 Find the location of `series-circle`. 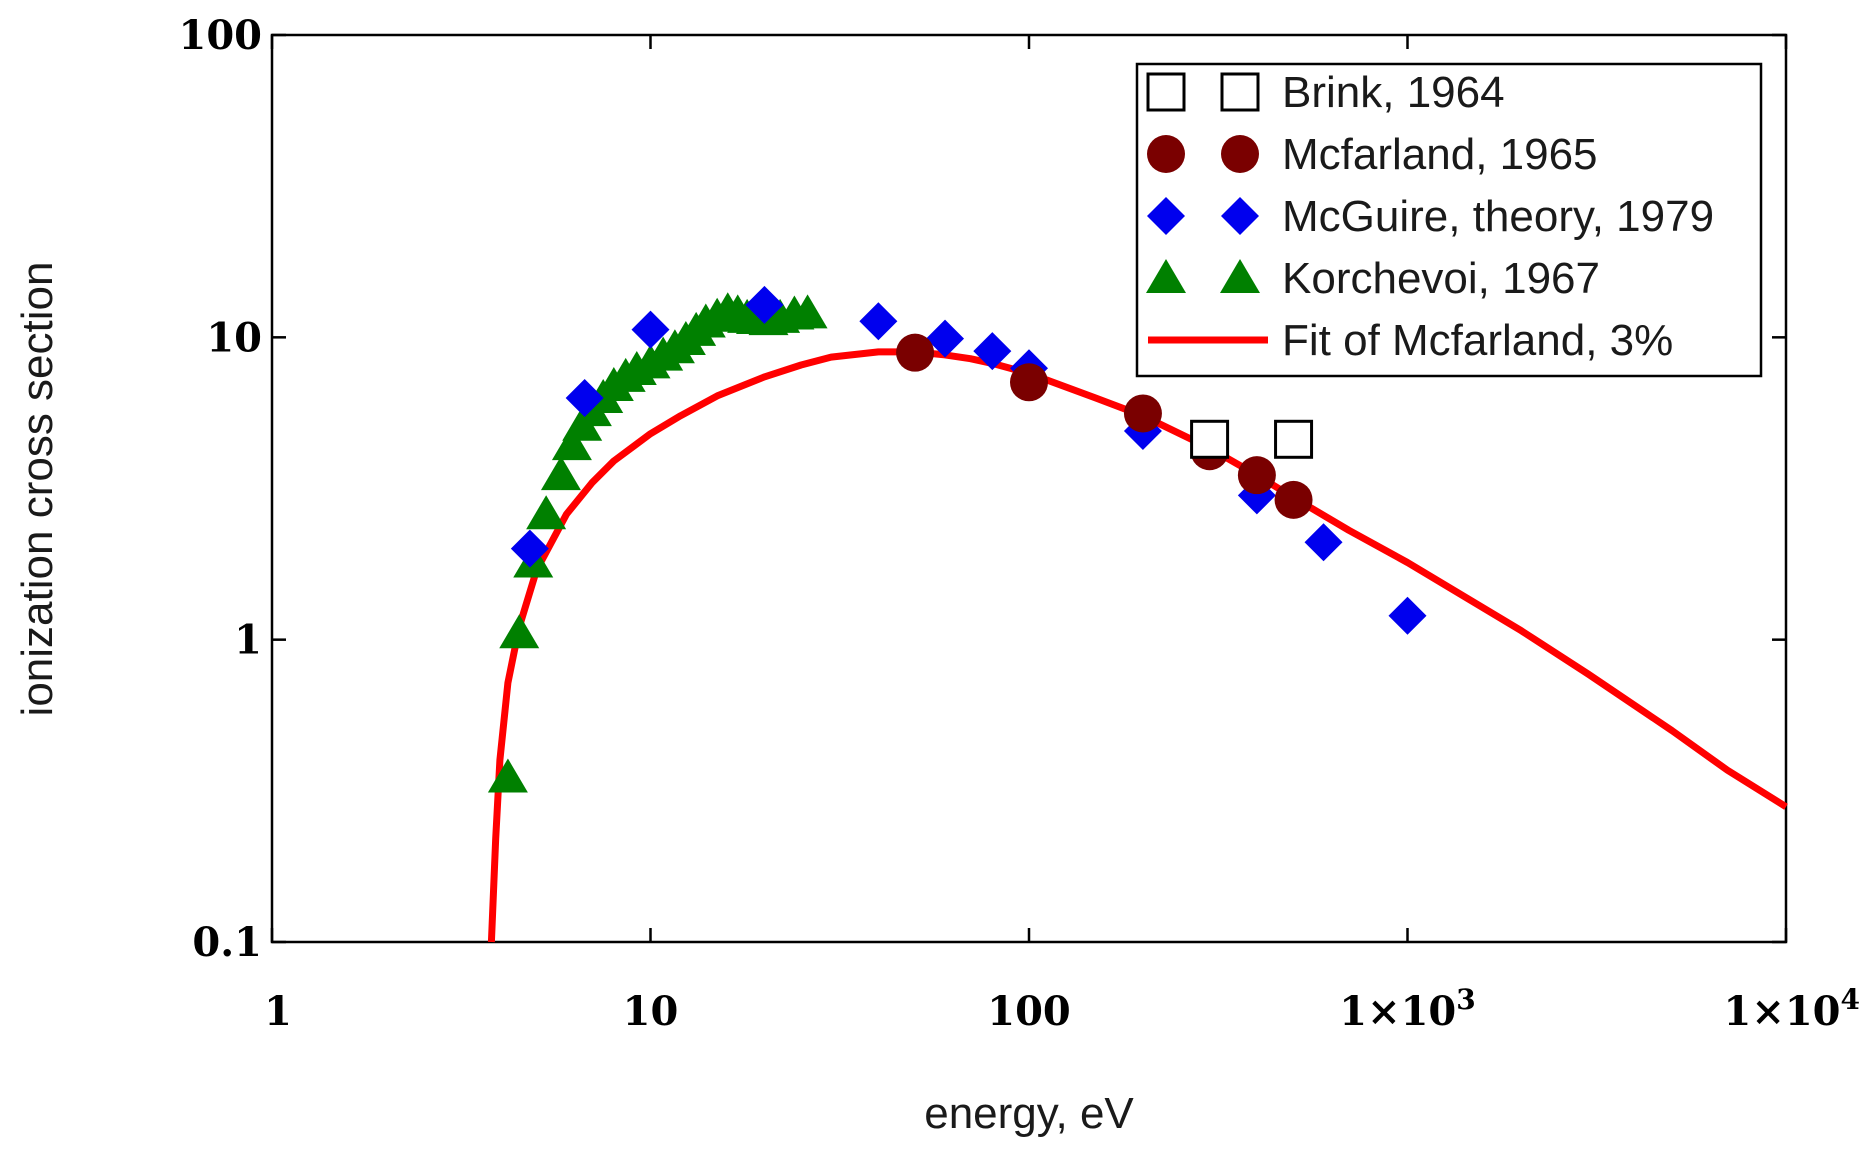

series-circle is located at coordinates (1104, 426).